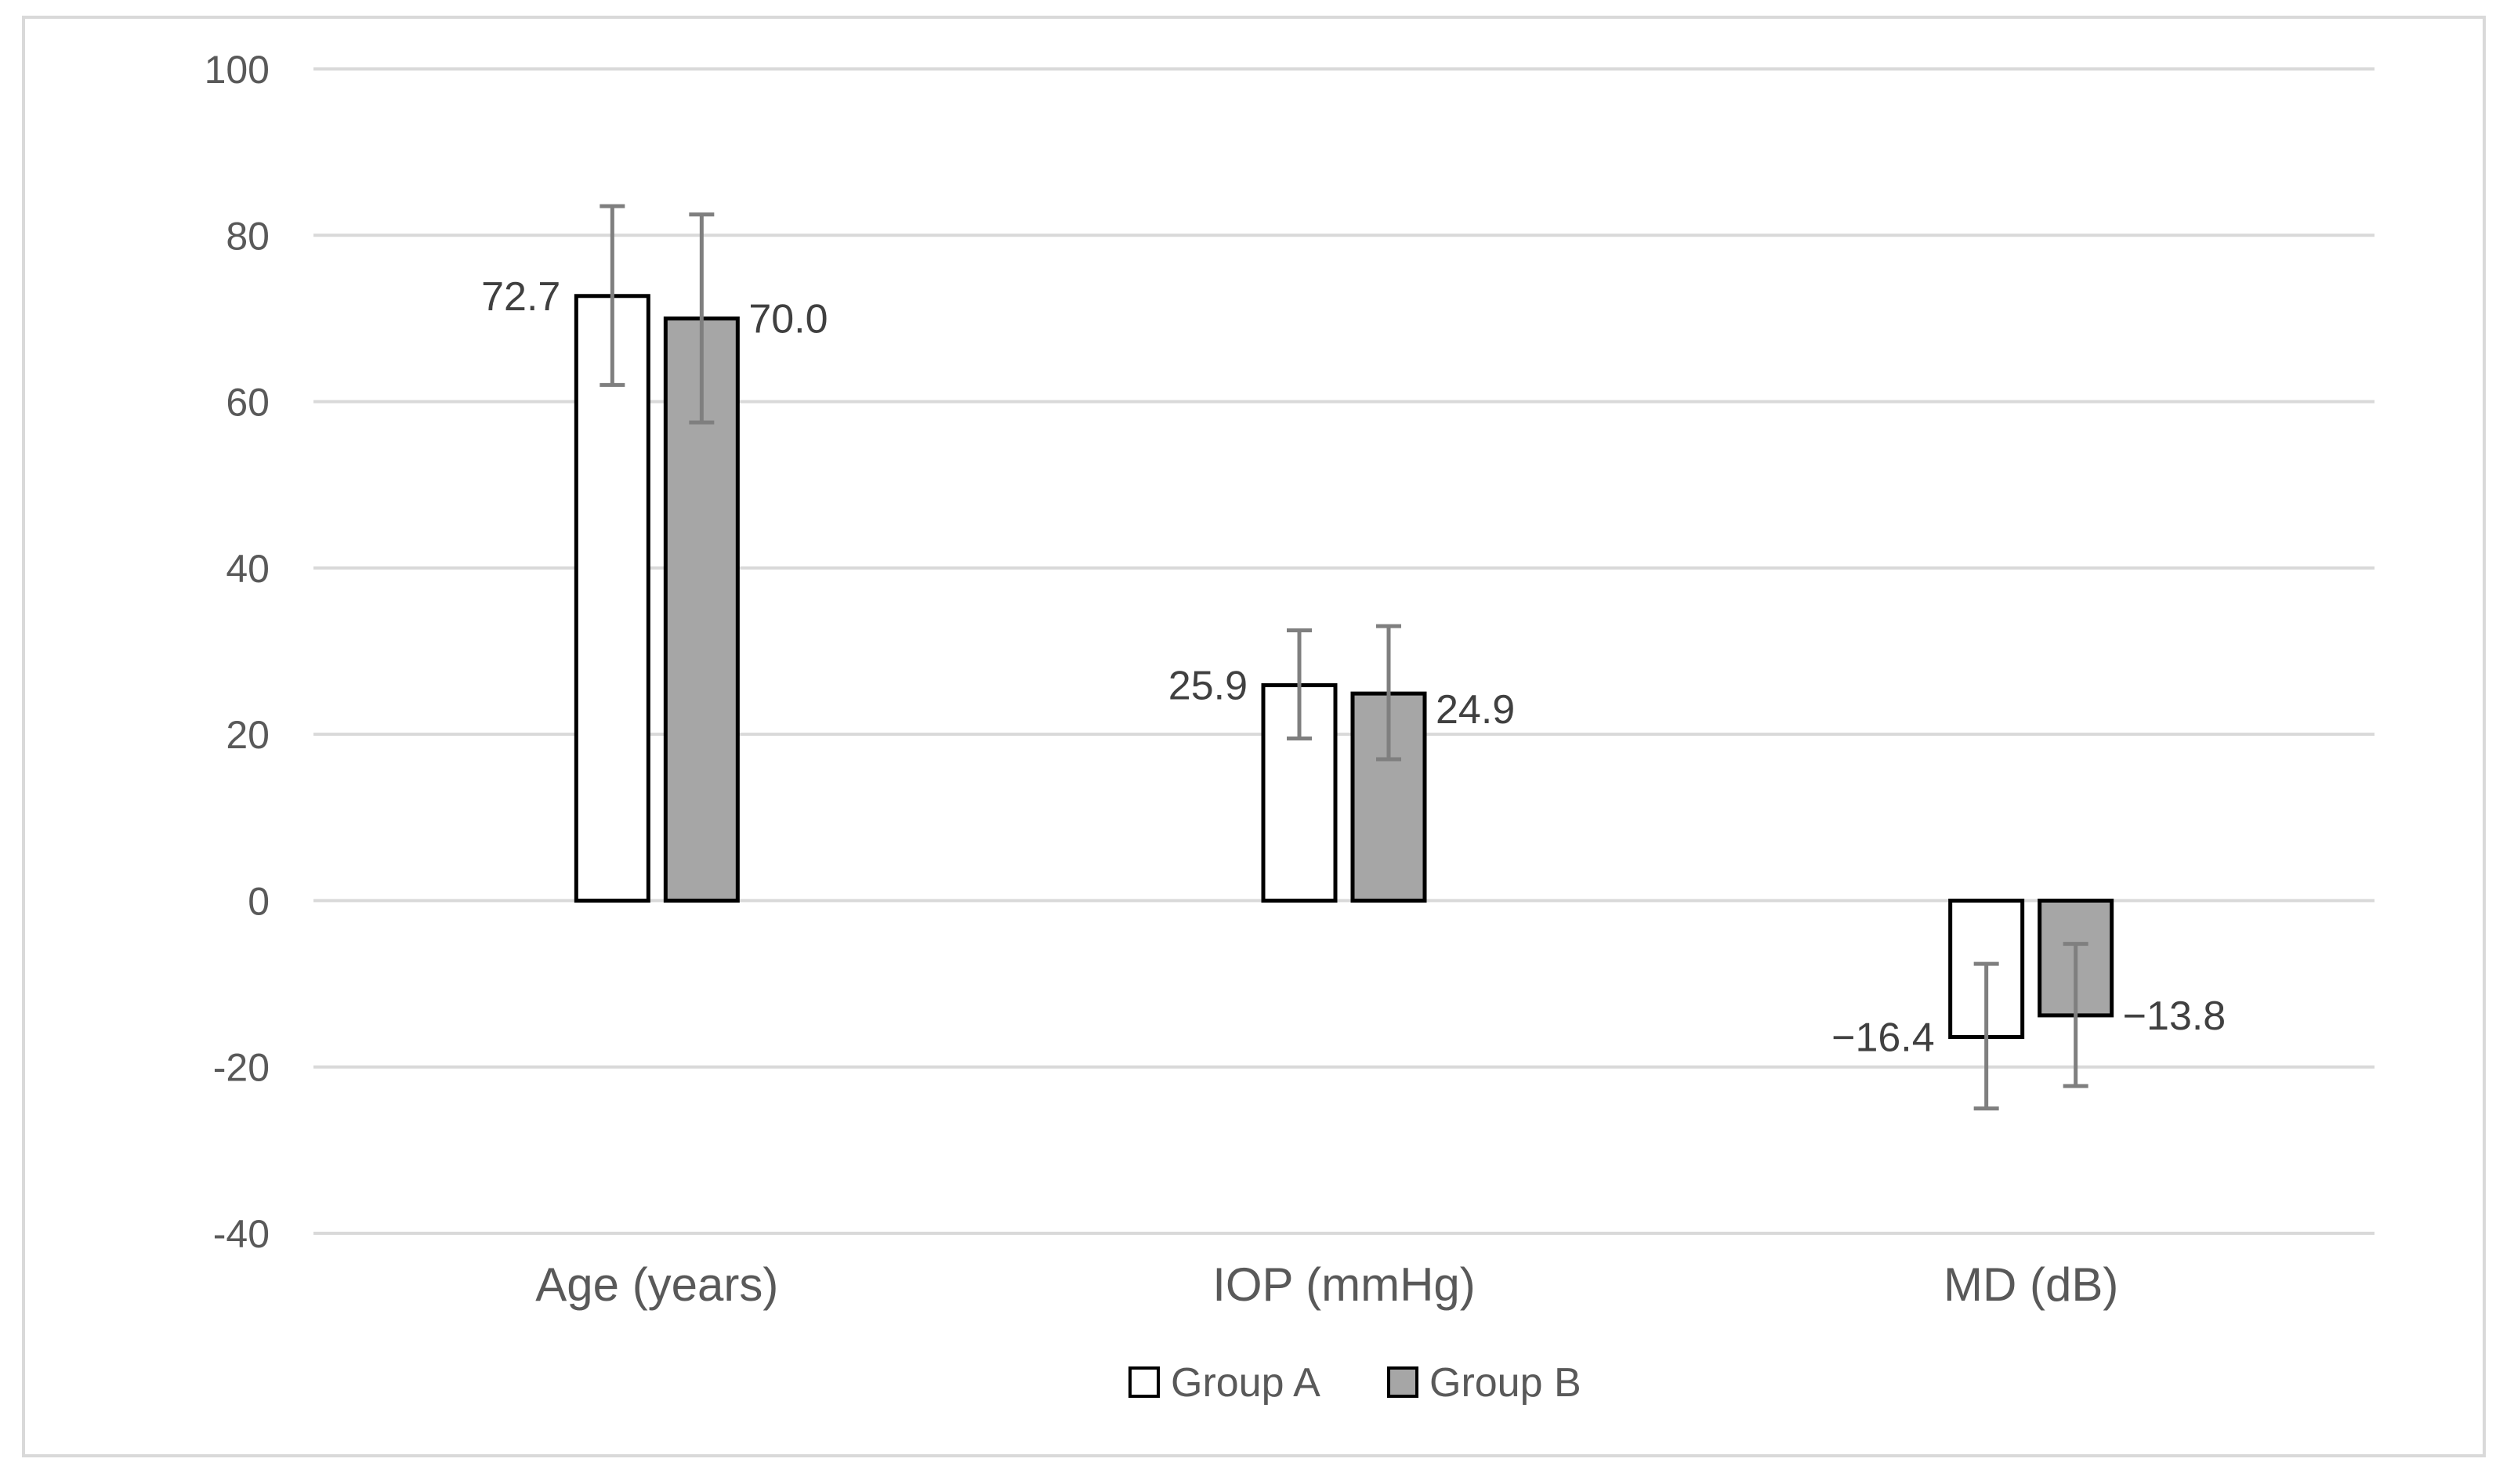  Describe the element at coordinates (1144, 1382) in the screenshot. I see `legend-swatch-group-a` at that location.